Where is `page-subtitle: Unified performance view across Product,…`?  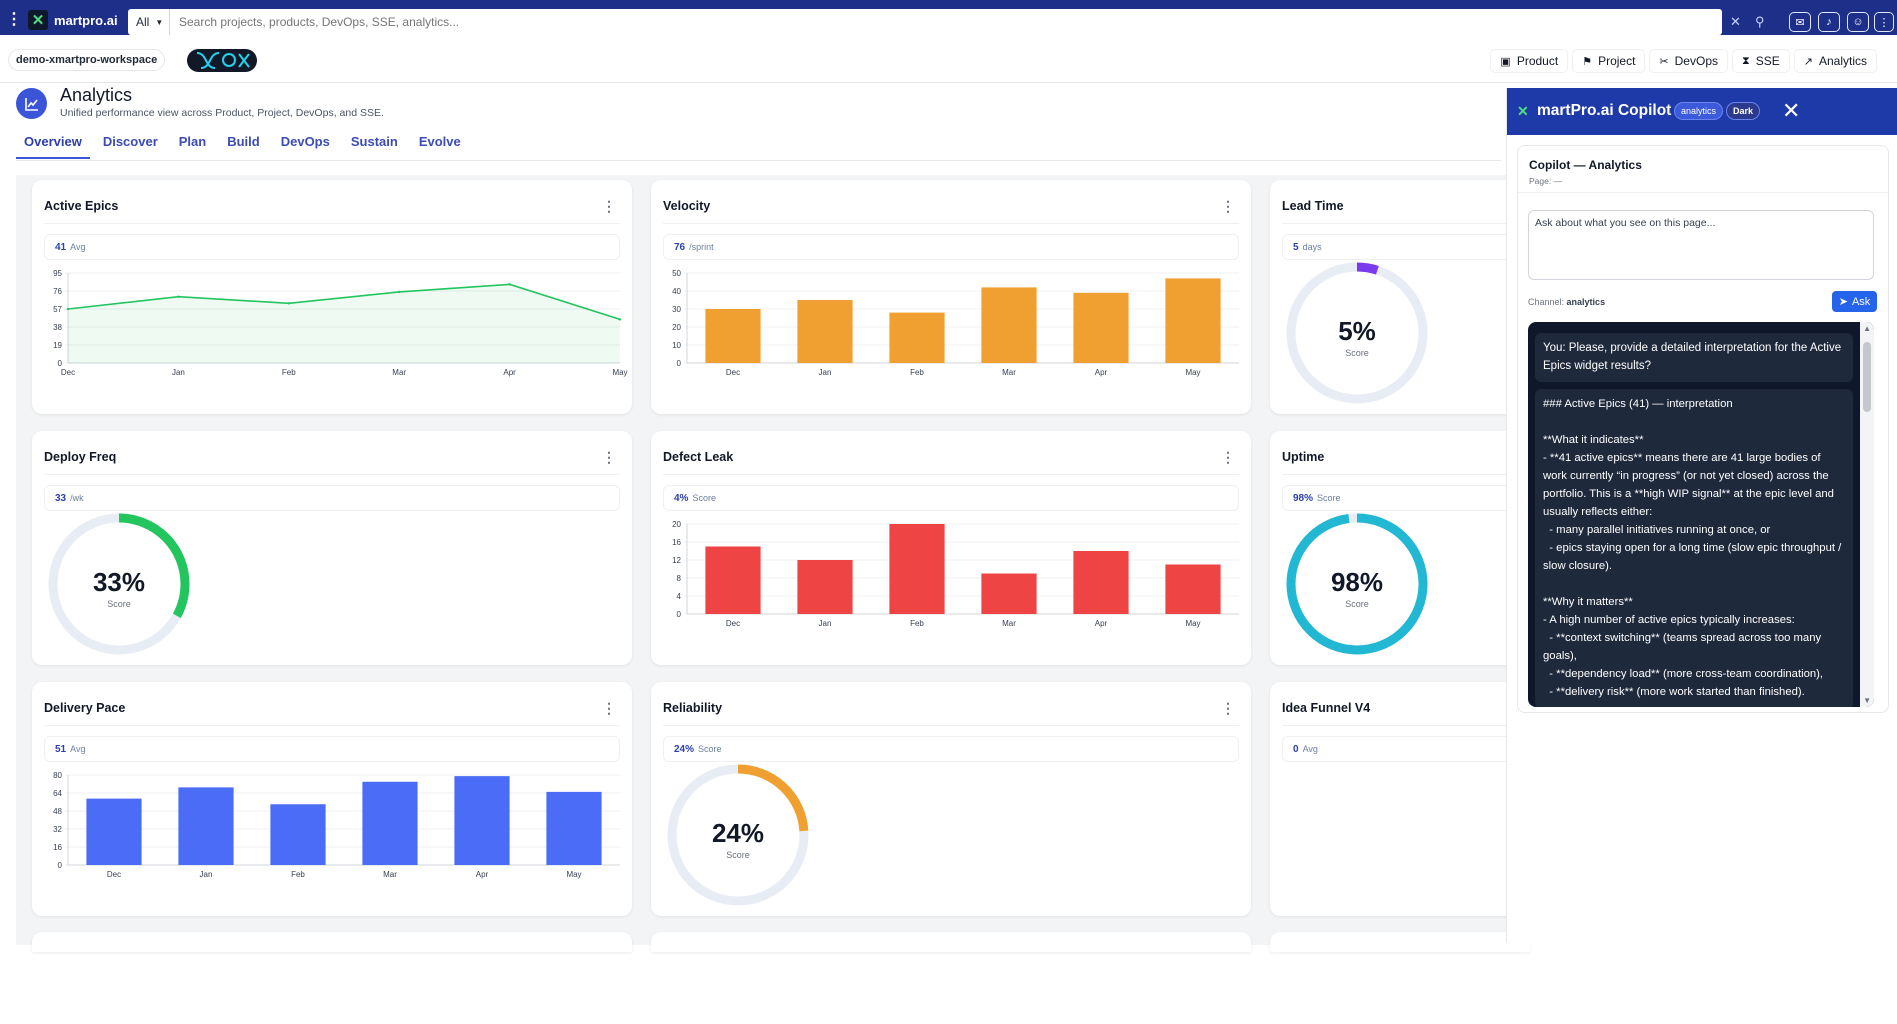
page-subtitle: Unified performance view across Product,… is located at coordinates (222, 113).